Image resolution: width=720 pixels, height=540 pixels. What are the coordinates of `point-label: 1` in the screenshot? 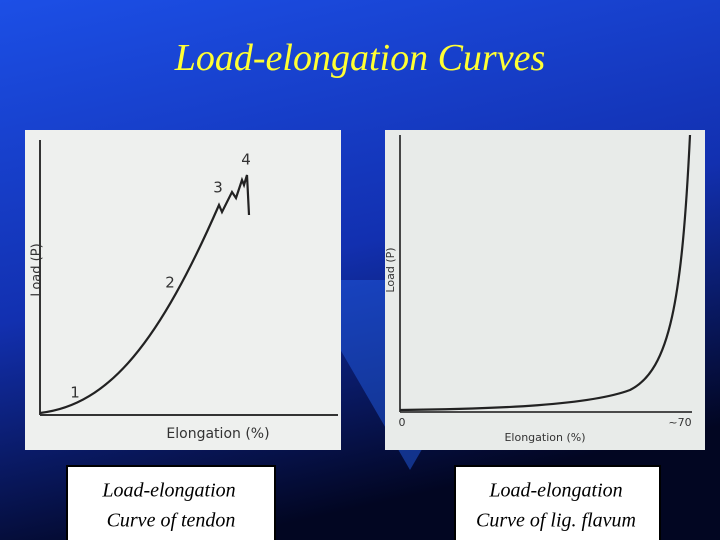 It's located at (75, 393).